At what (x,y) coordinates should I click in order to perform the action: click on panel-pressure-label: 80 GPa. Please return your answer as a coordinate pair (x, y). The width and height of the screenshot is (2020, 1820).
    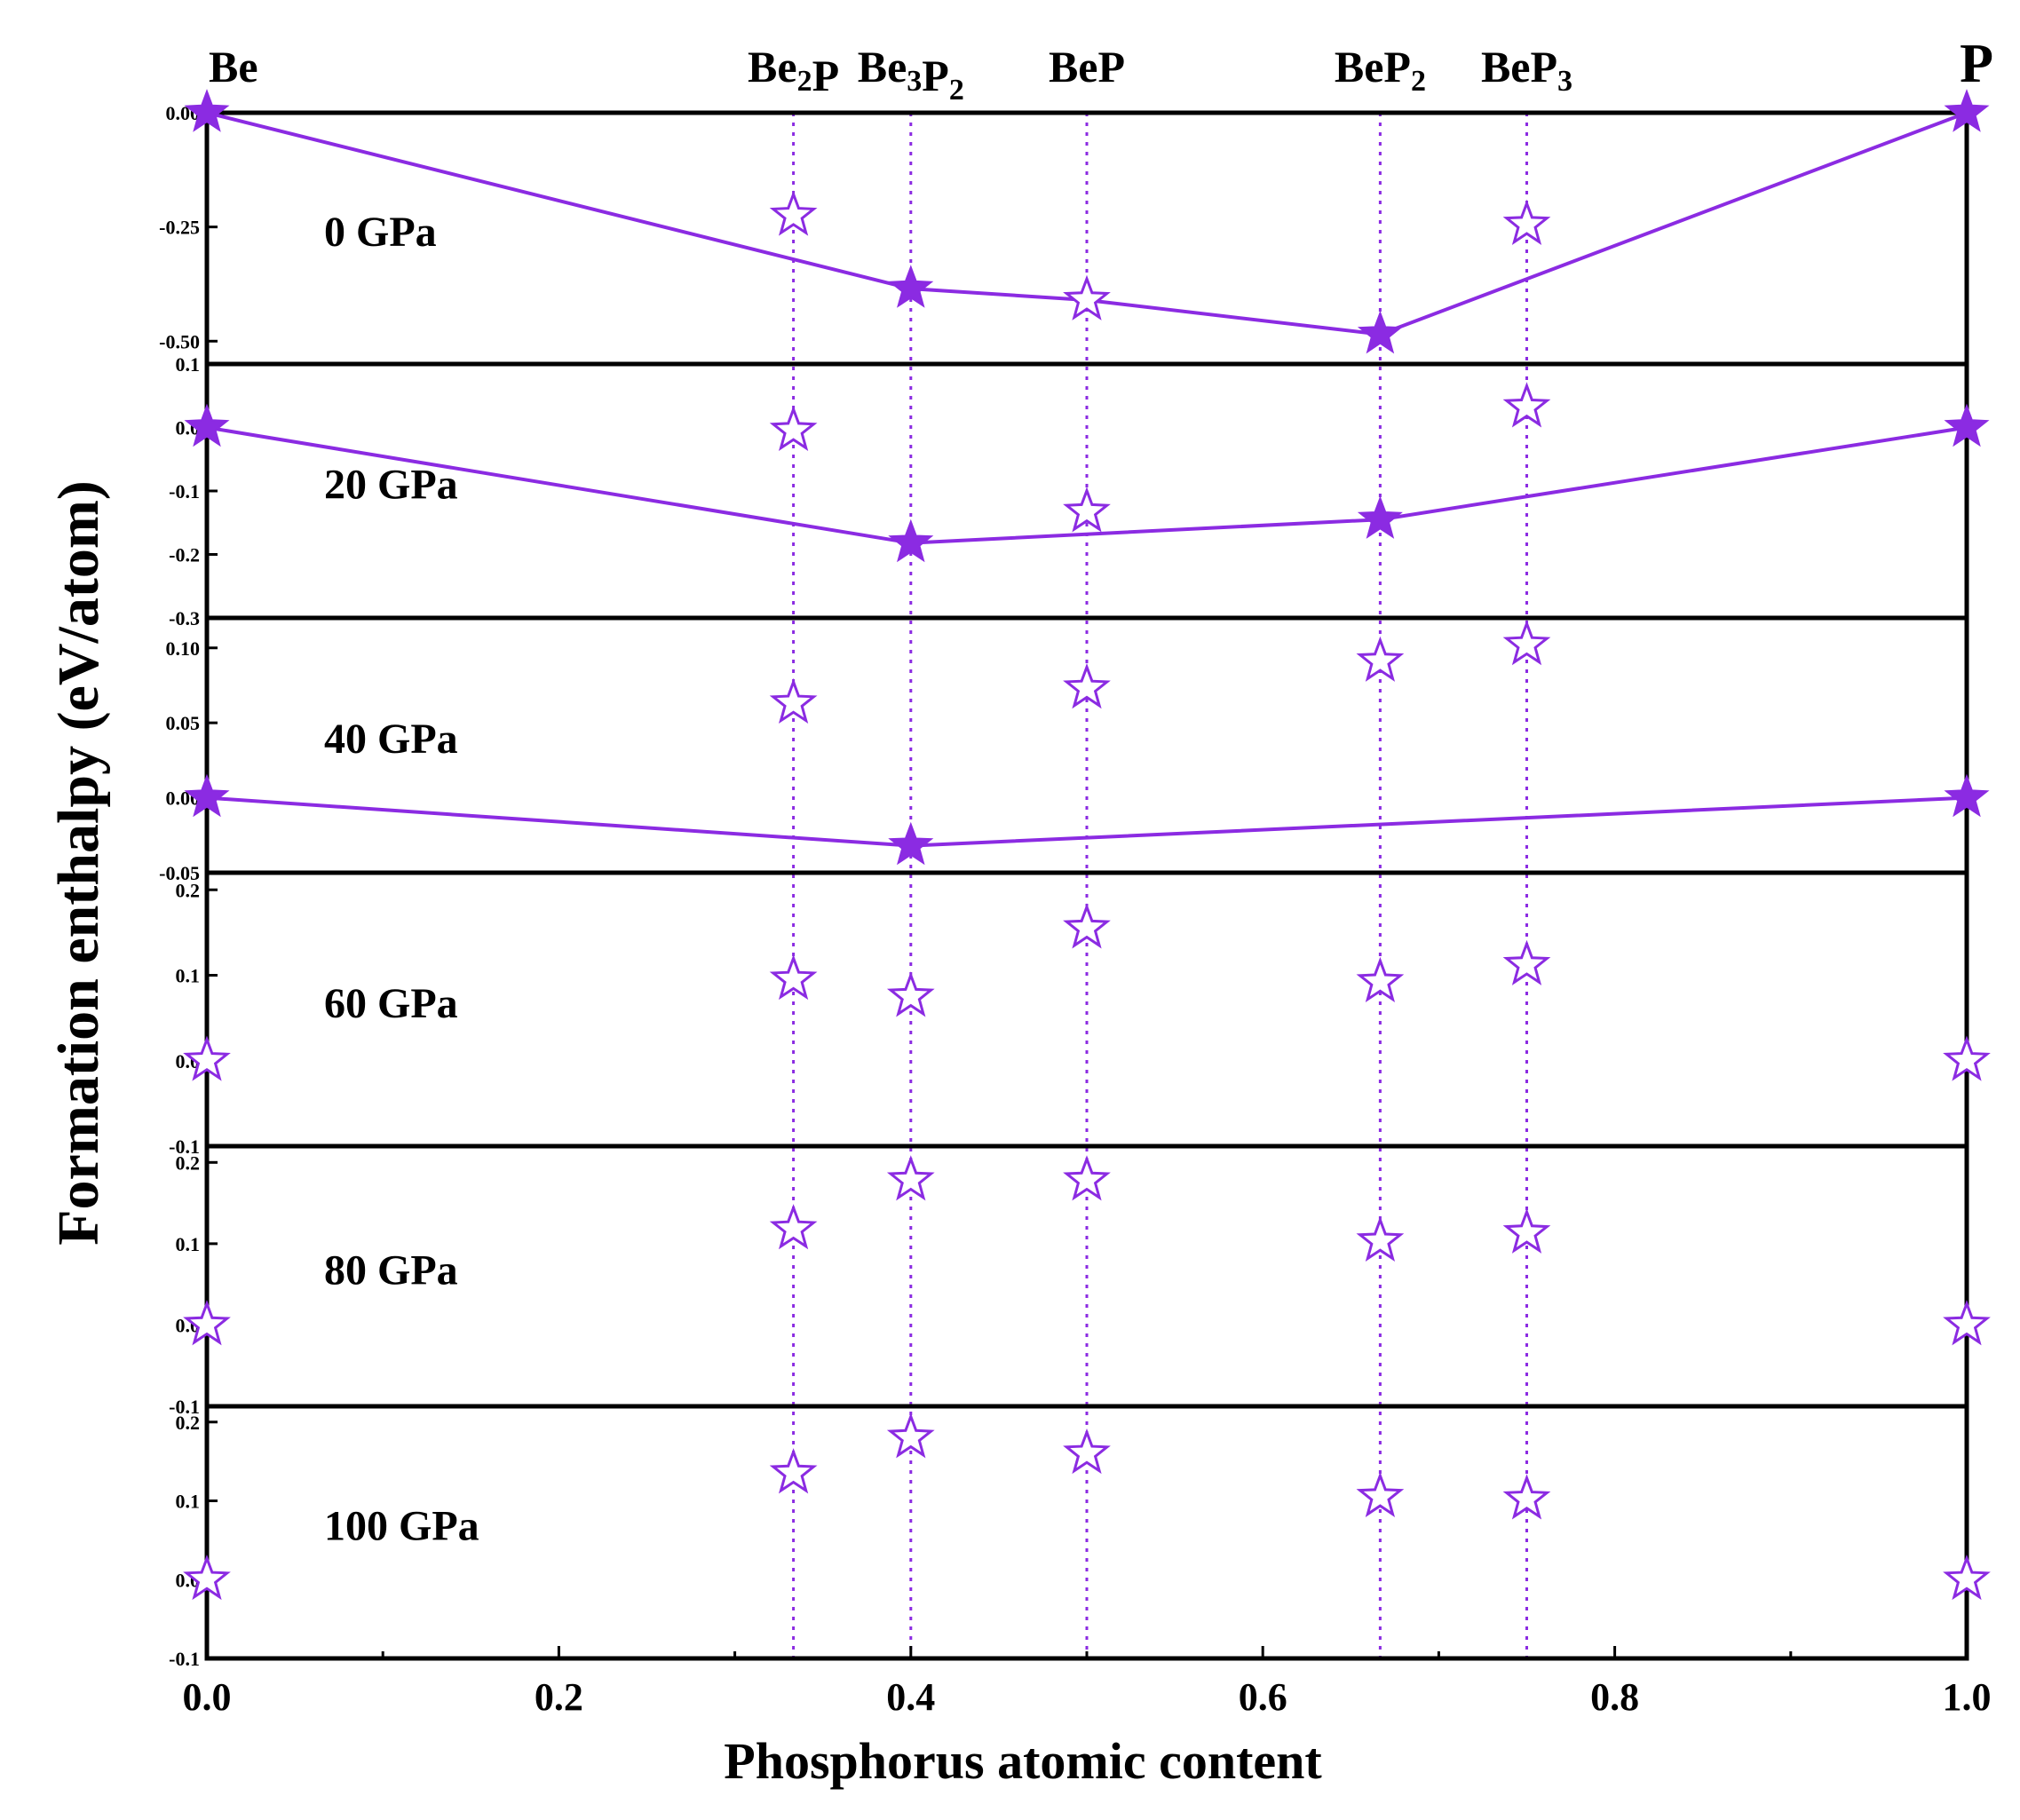
    Looking at the image, I should click on (391, 1270).